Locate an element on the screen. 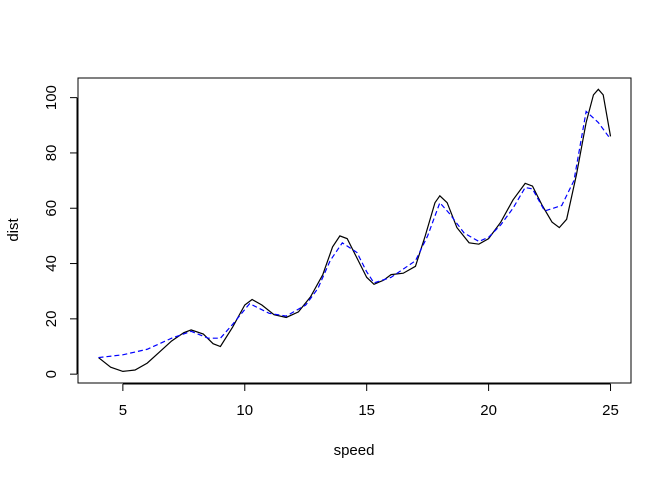  y-tick-label: 20 is located at coordinates (51, 319).